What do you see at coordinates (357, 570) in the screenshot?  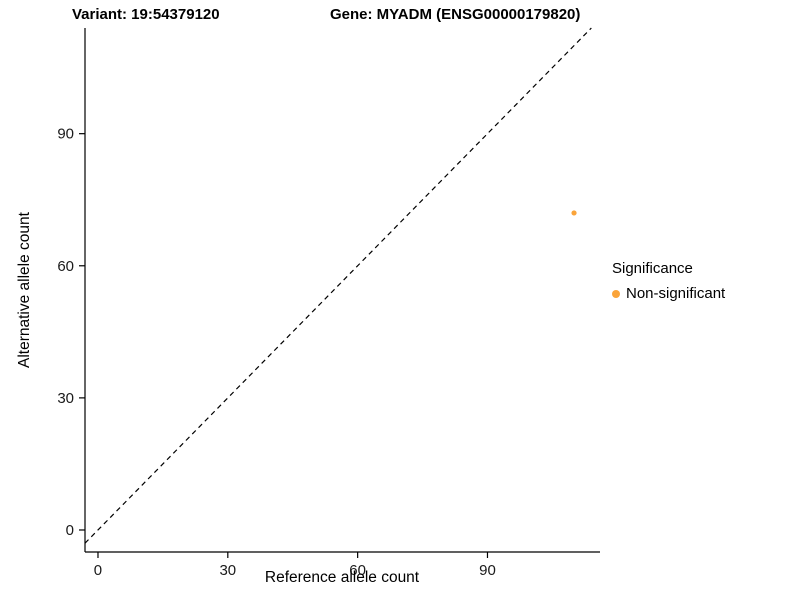 I see `x-tick-label: 60` at bounding box center [357, 570].